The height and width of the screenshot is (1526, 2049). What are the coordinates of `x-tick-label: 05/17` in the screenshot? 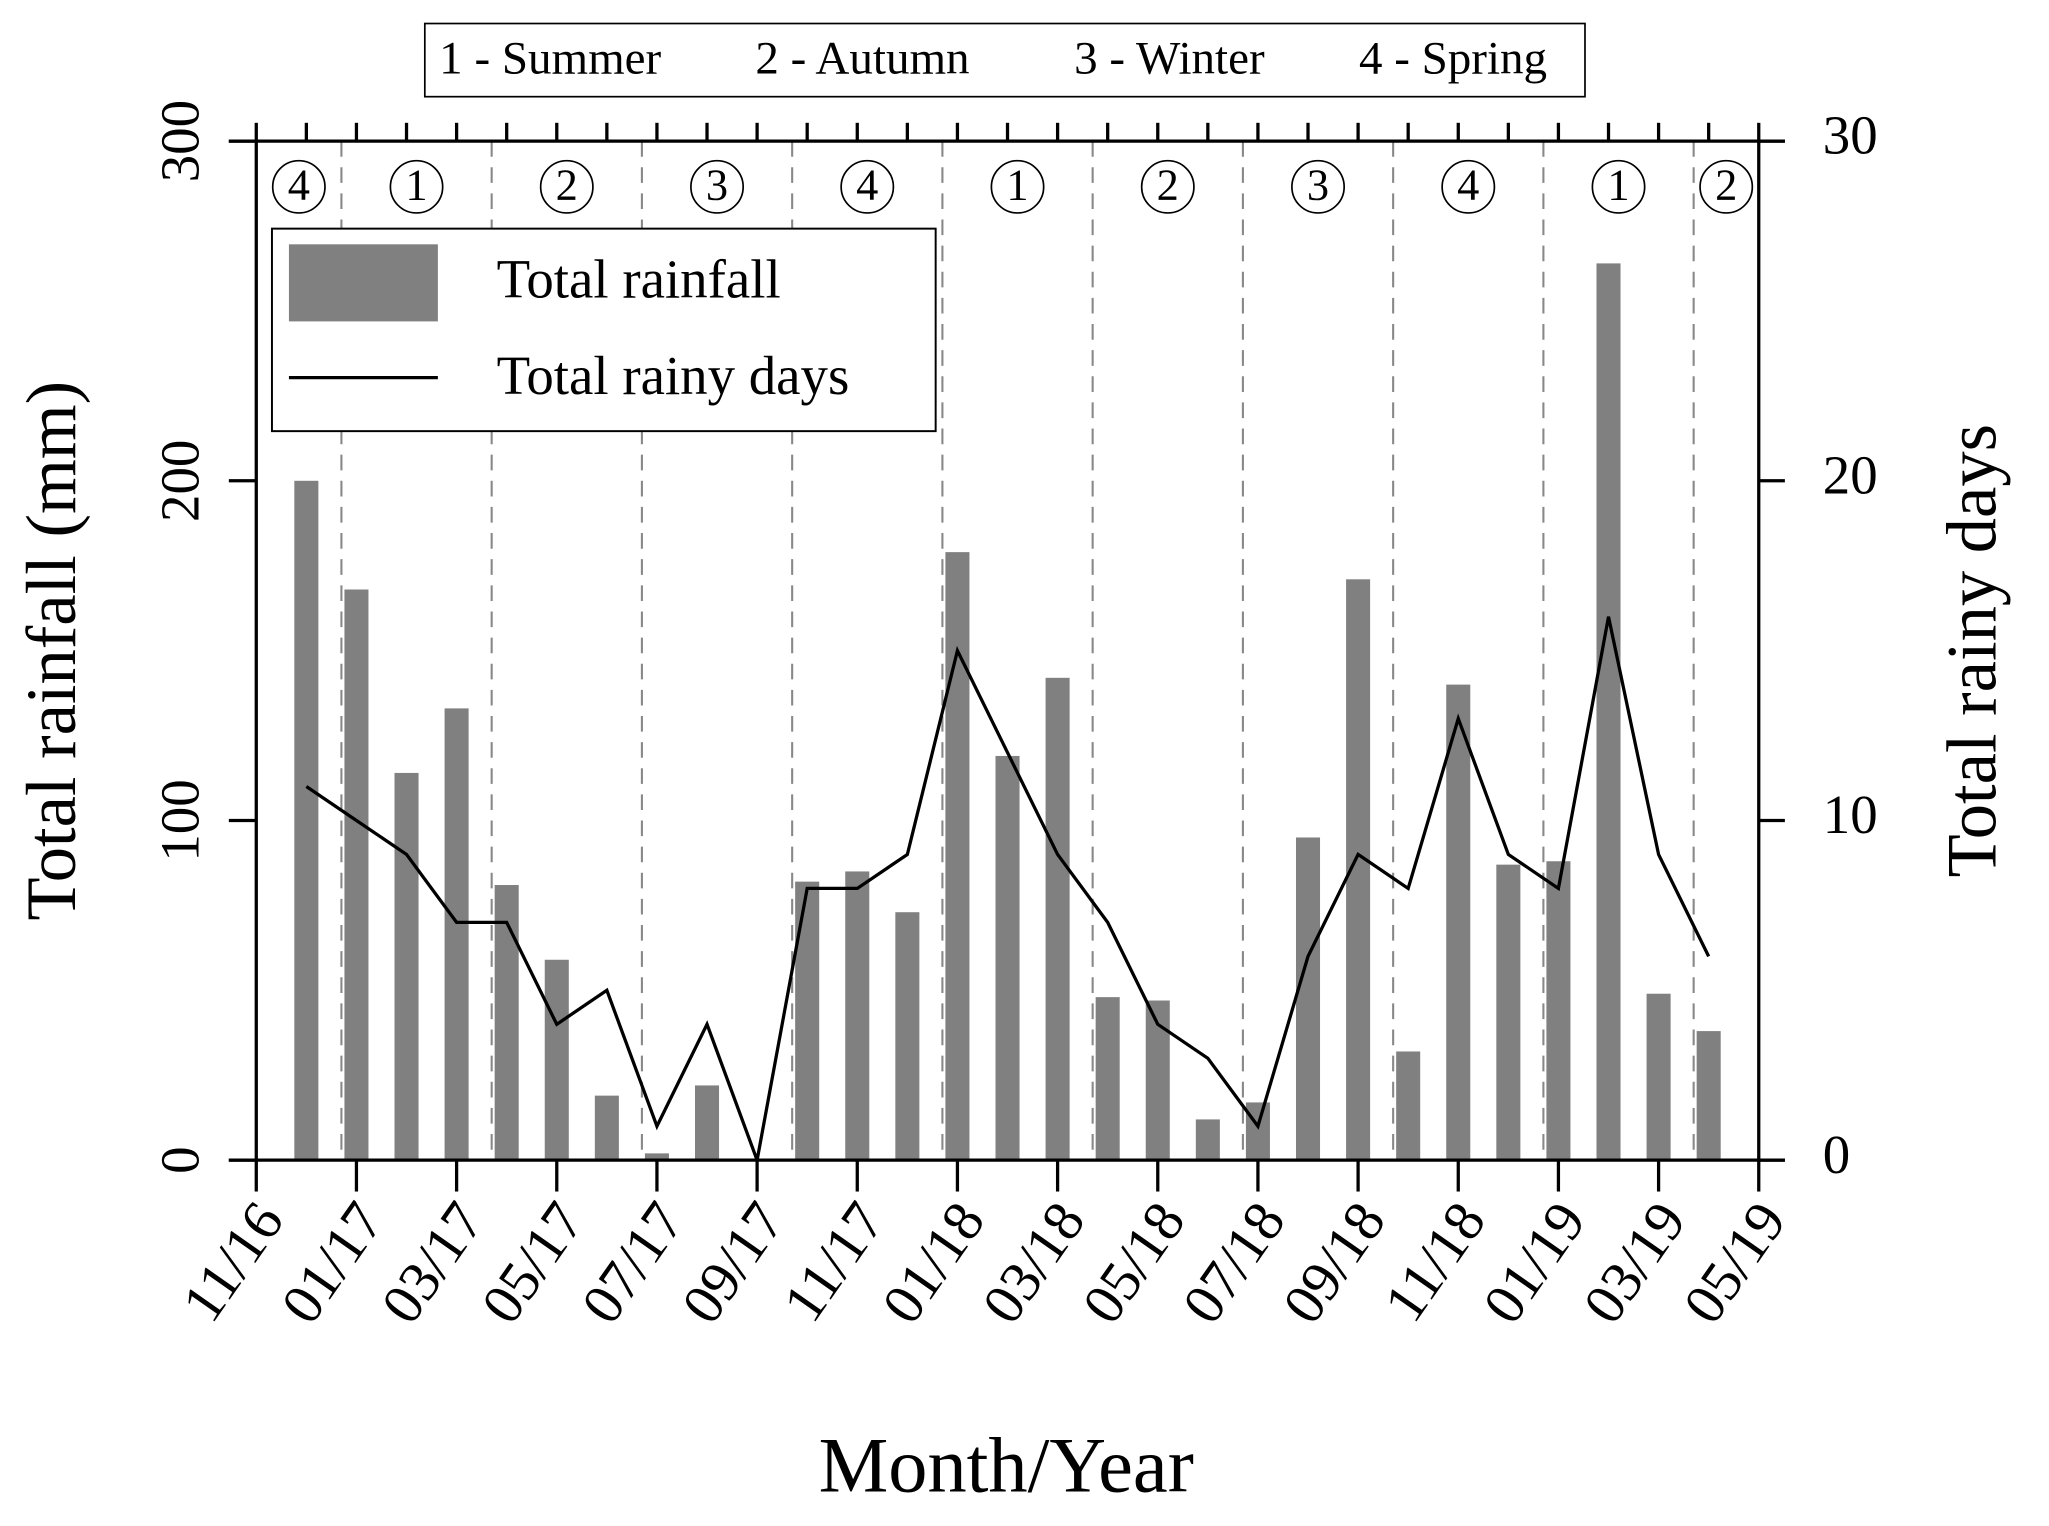 It's located at (533, 1262).